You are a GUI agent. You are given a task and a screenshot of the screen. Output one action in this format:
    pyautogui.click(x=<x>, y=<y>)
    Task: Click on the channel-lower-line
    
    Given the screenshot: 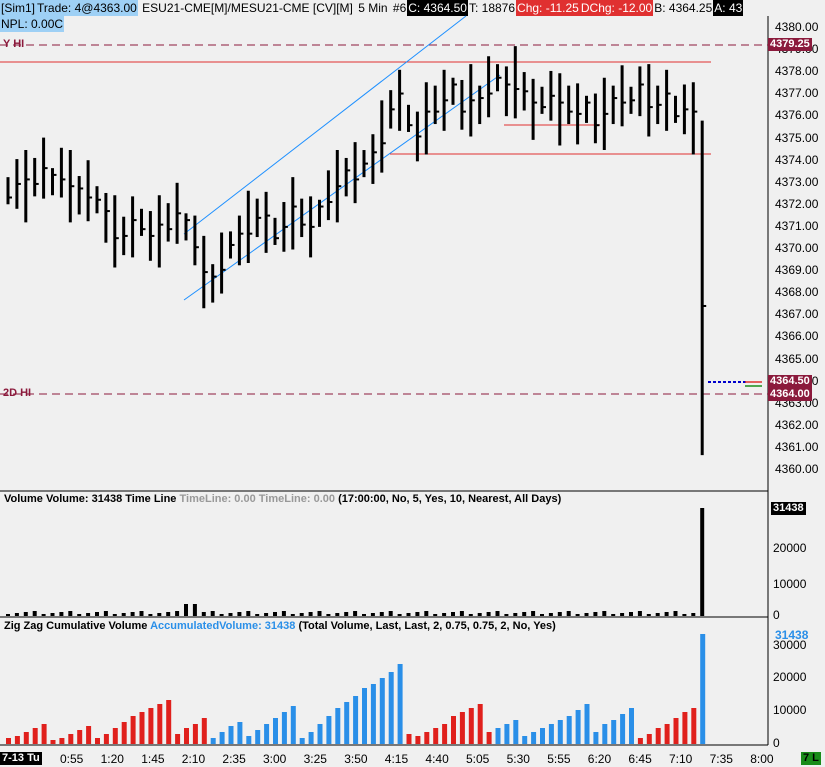 What is the action you would take?
    pyautogui.click(x=342, y=187)
    